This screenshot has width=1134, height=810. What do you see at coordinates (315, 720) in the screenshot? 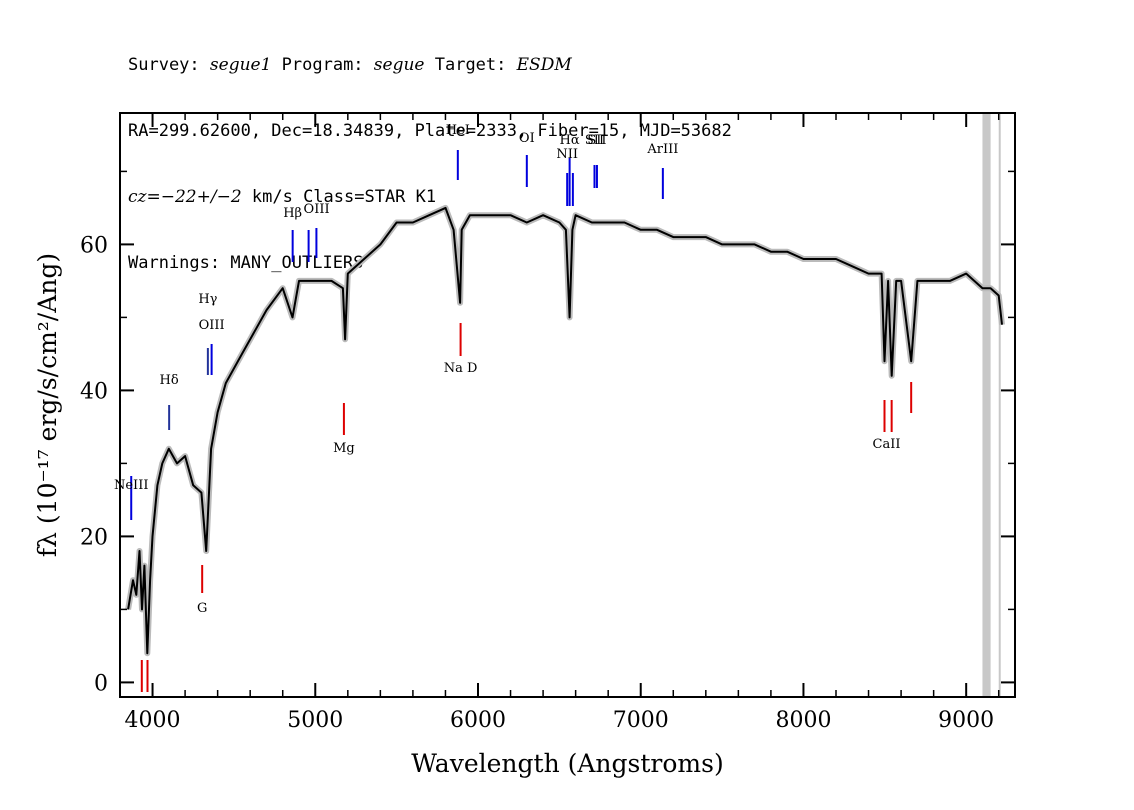
I see `x-tick-label: 5000` at bounding box center [315, 720].